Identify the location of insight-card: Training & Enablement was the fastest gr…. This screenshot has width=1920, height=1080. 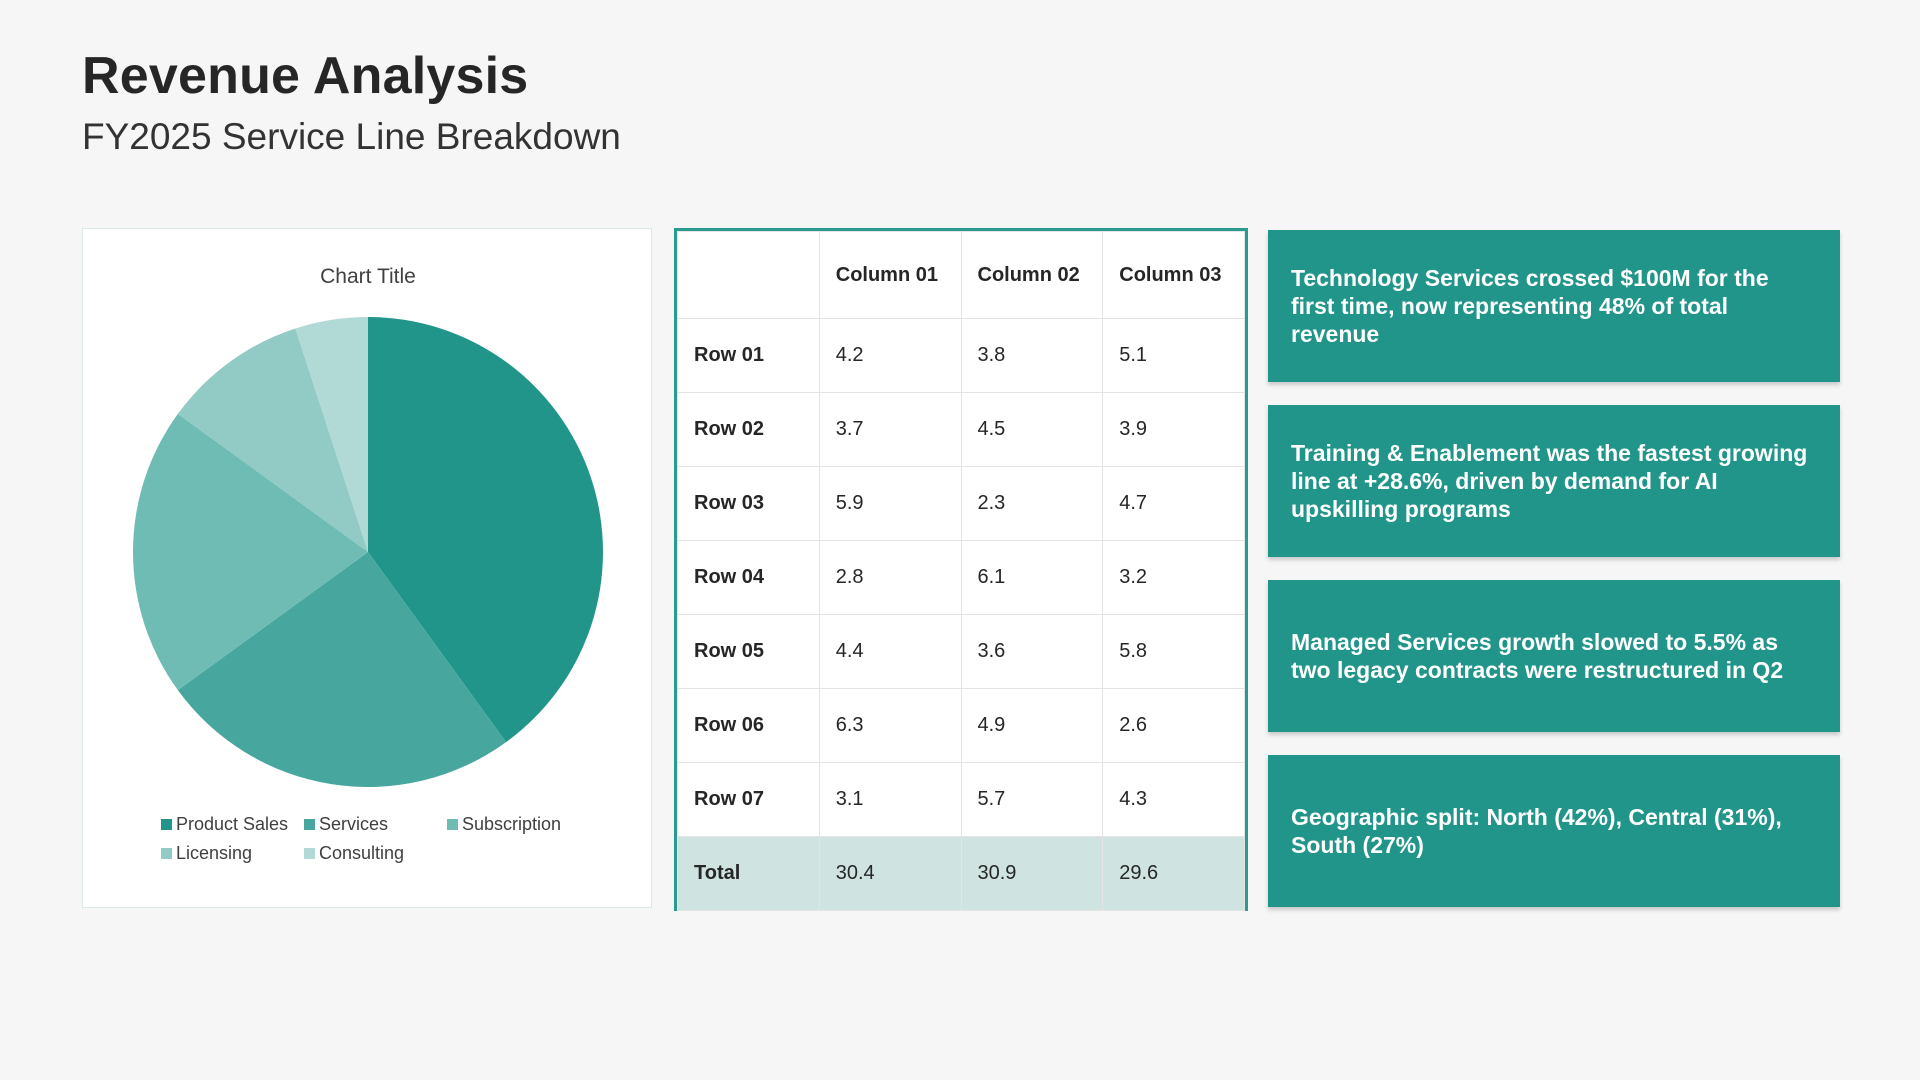
(1554, 481).